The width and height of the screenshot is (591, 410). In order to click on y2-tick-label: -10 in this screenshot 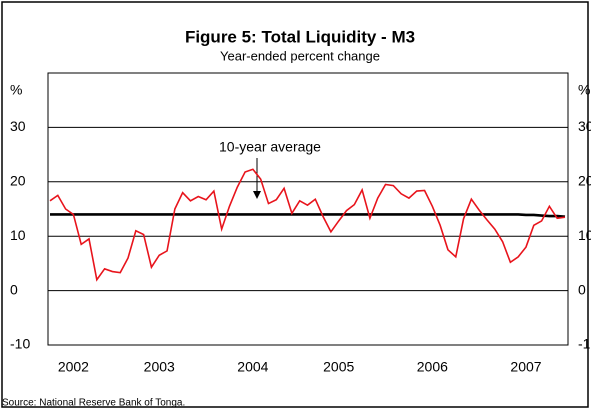, I will do `click(584, 344)`.